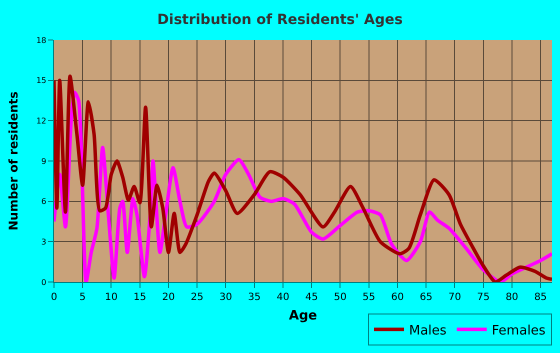 Image resolution: width=560 pixels, height=353 pixels. I want to click on x-tick-label: 25, so click(197, 297).